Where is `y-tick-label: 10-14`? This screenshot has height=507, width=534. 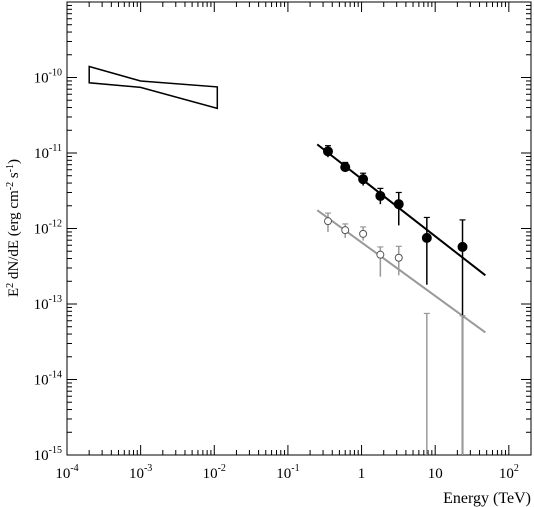 y-tick-label: 10-14 is located at coordinates (48, 379).